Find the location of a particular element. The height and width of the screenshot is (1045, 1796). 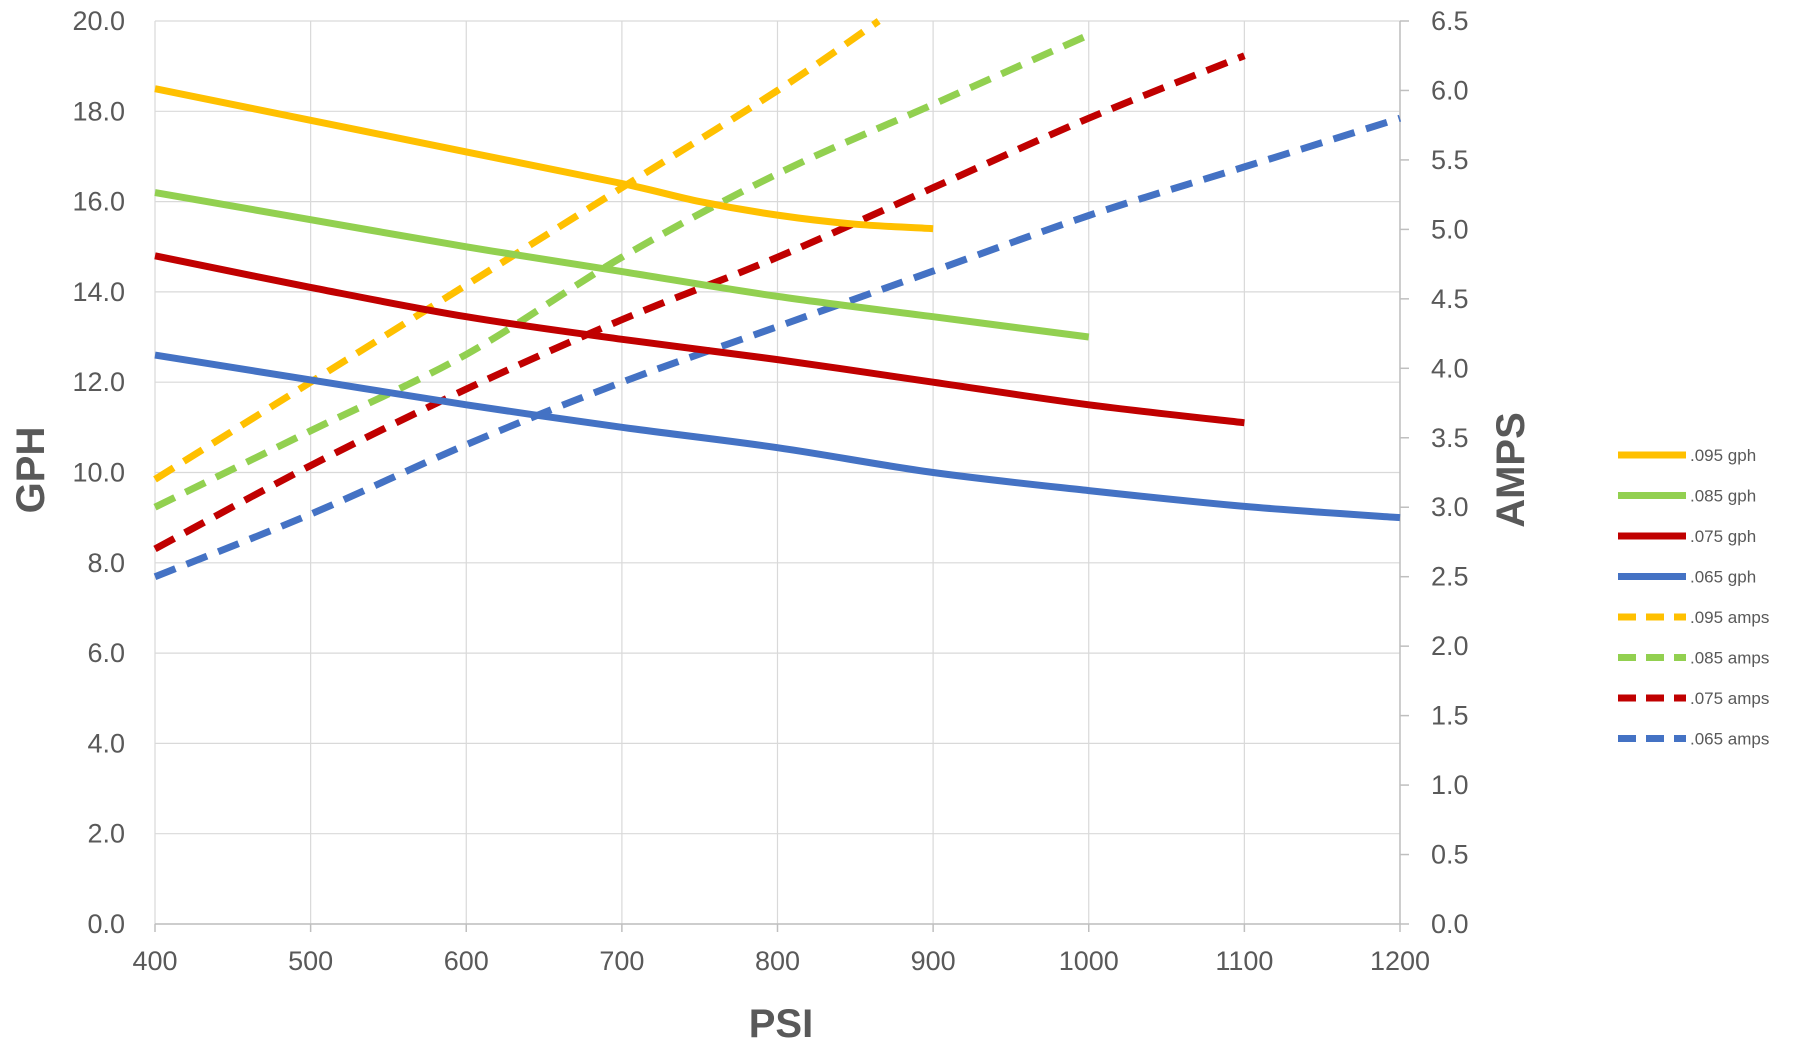

y-axis-title: GPH is located at coordinates (31, 470).